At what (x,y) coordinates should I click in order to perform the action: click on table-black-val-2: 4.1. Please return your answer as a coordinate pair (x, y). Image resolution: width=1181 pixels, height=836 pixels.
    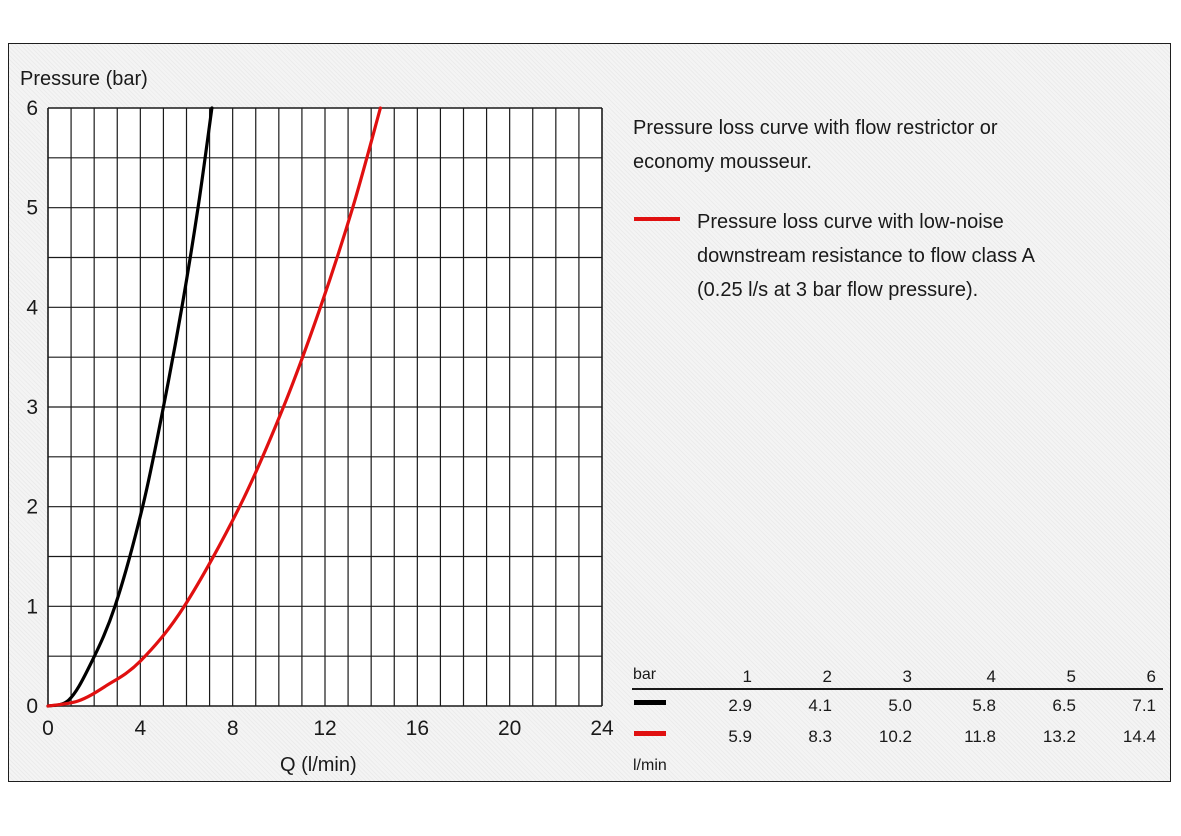
    Looking at the image, I should click on (820, 705).